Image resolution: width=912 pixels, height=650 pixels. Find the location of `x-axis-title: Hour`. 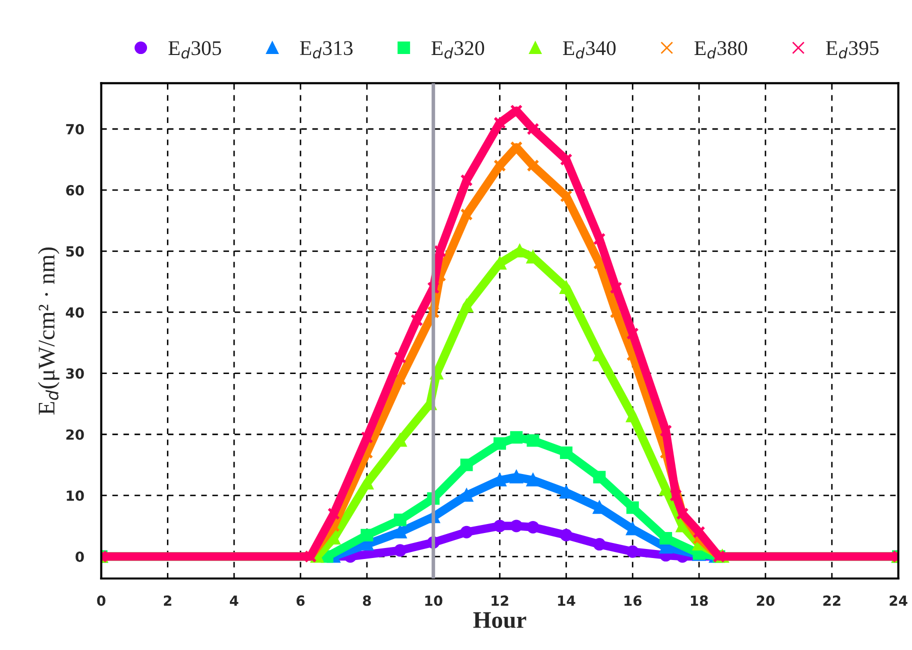

x-axis-title: Hour is located at coordinates (499, 620).